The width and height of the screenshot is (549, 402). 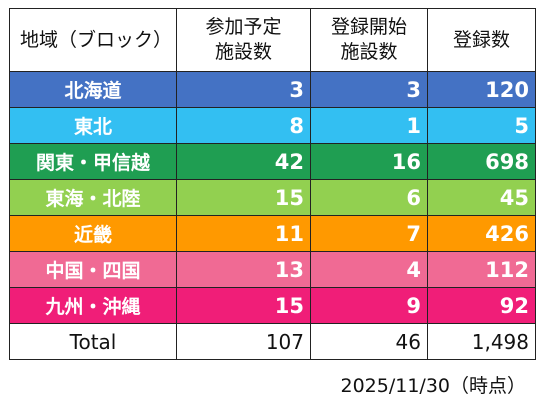 I want to click on started-cell: 4, so click(x=369, y=269).